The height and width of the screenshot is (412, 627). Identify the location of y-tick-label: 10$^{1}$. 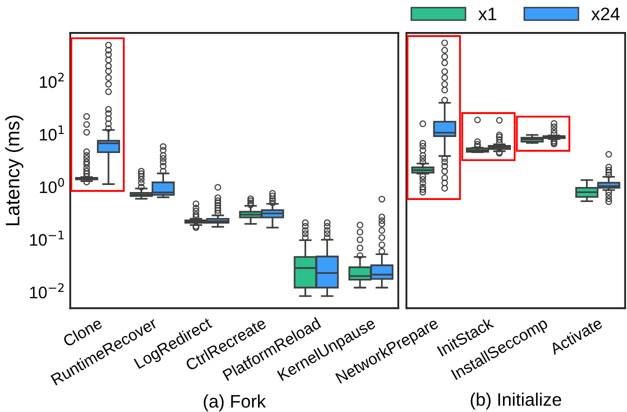
(52, 133).